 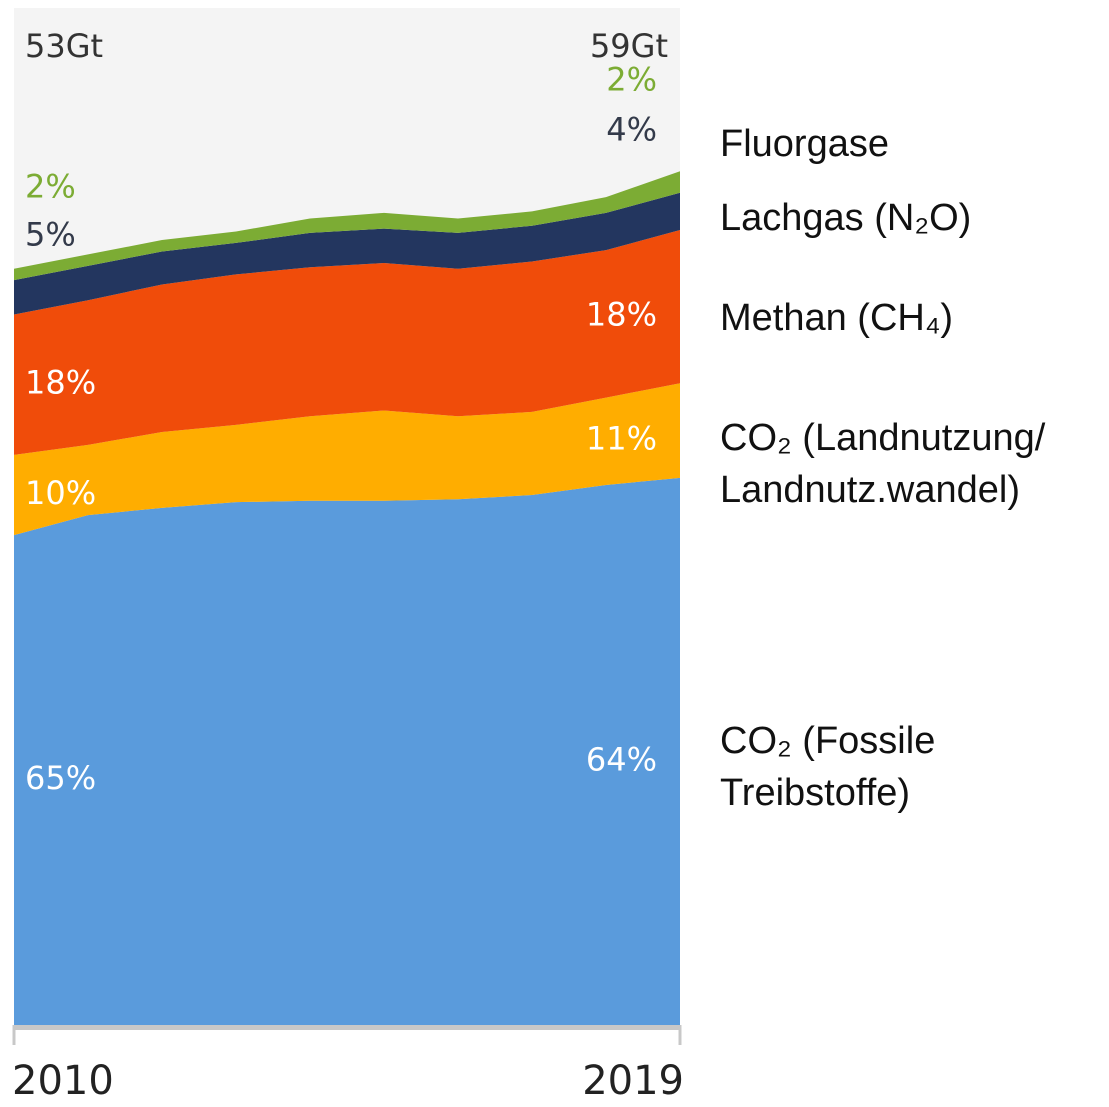 I want to click on total-label: 59Gt, so click(x=629, y=46).